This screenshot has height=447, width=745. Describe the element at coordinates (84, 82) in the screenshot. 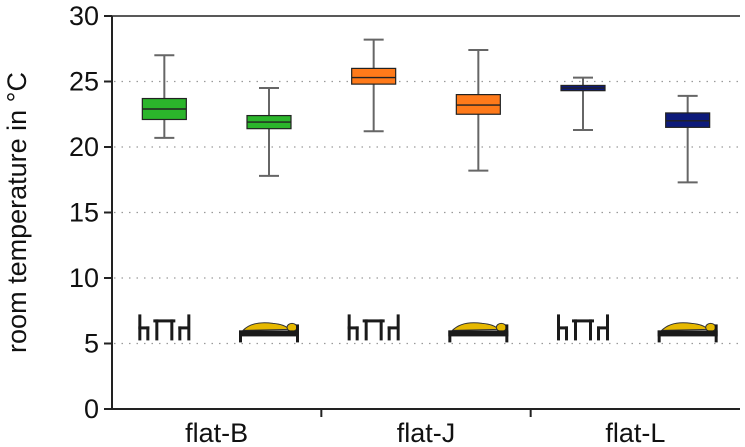

I see `y-tick-label: 25` at that location.